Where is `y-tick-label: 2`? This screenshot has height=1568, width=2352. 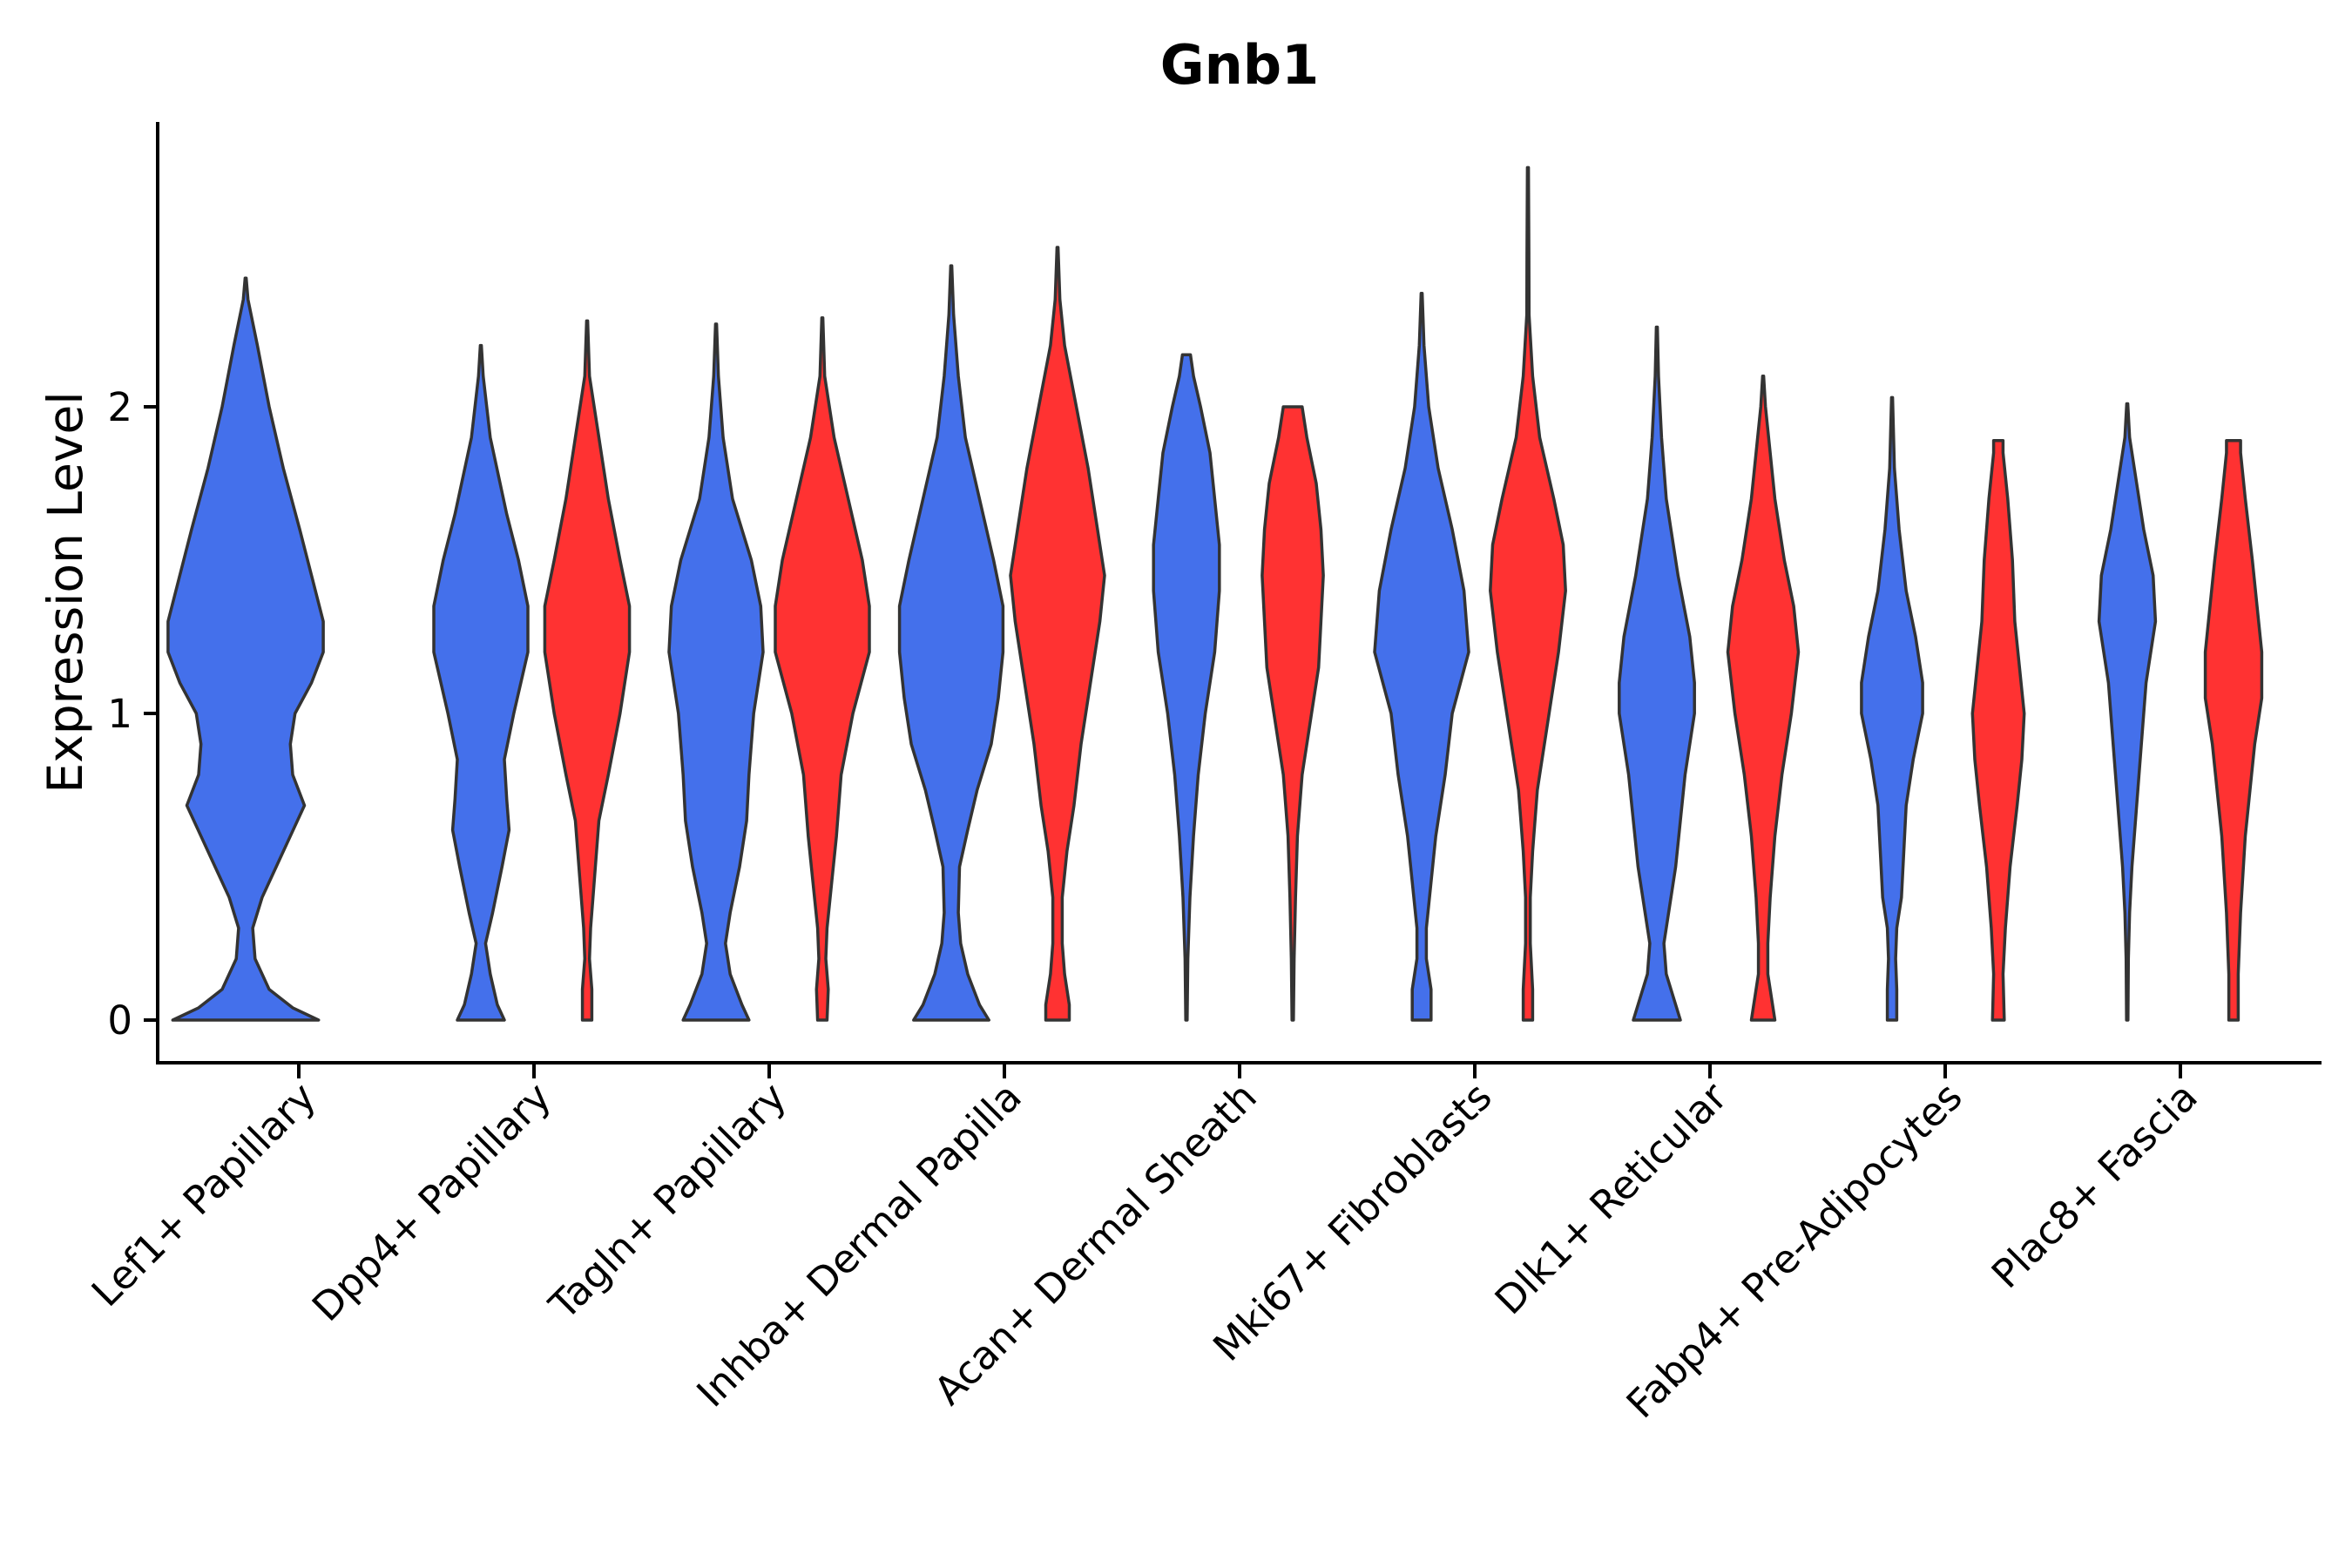
y-tick-label: 2 is located at coordinates (119, 407).